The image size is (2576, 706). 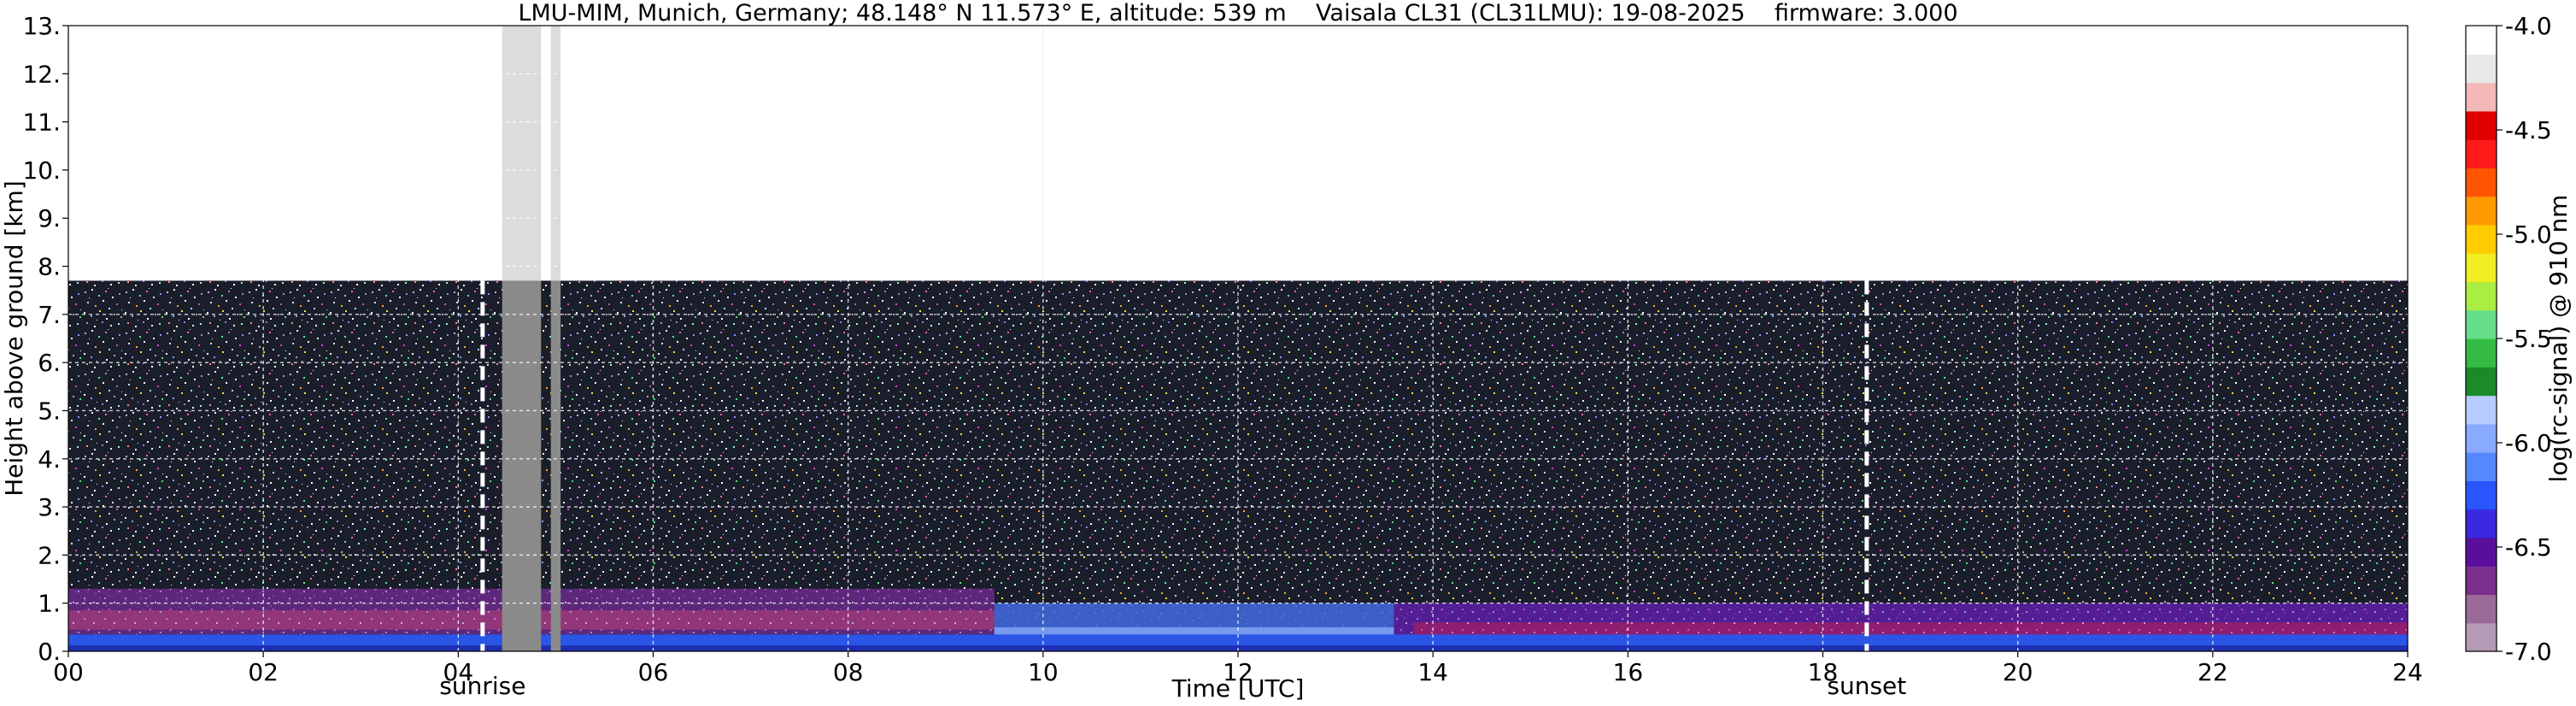 I want to click on colorbar-ticks: -7.0 -6.5 -6.0 -5.5 -5.0 -4.5 -4.0, so click(x=2524, y=339).